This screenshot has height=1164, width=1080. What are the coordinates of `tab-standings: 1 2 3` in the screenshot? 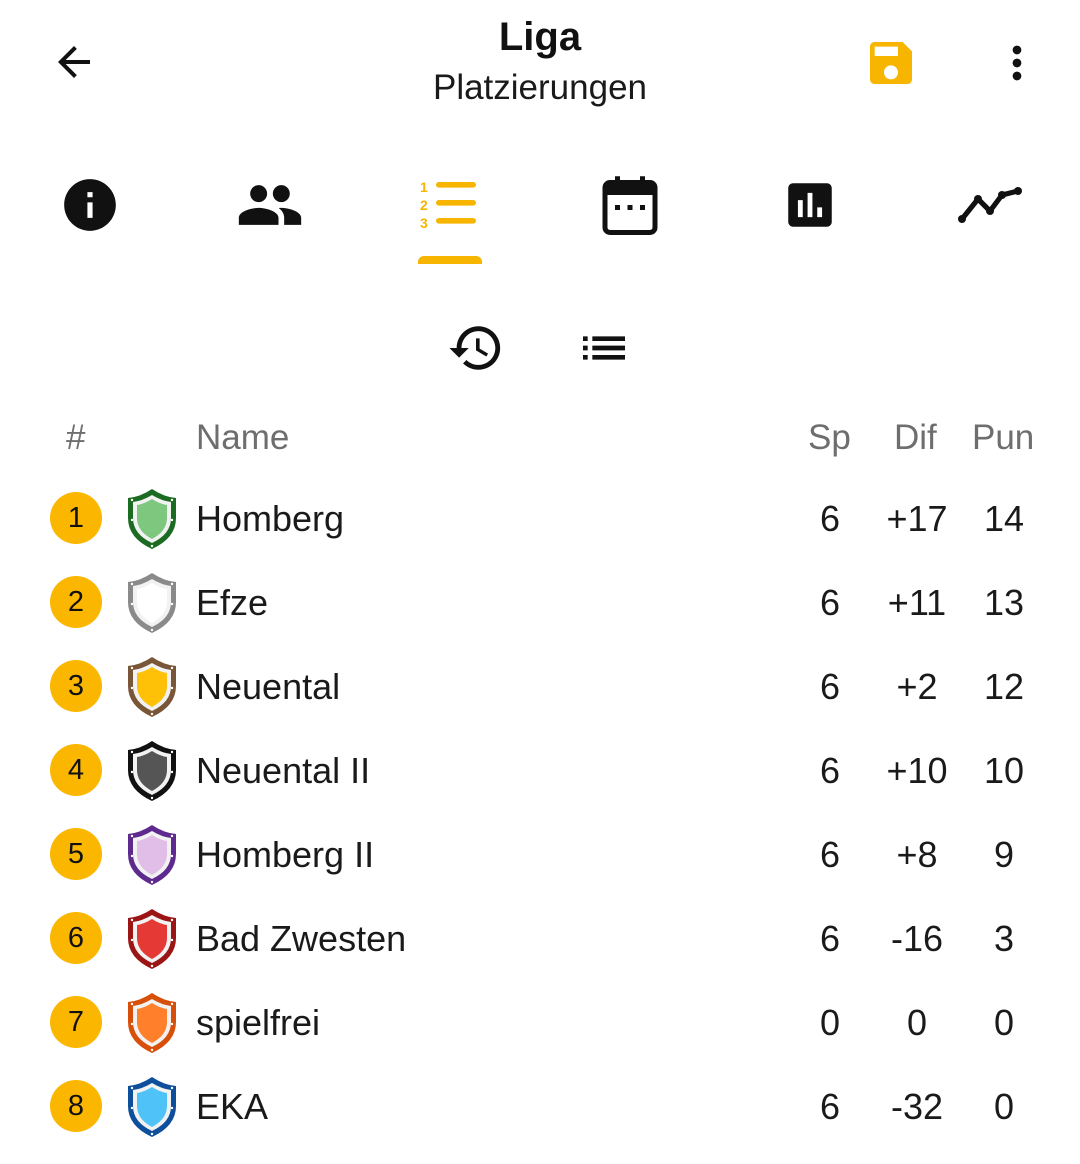 It's located at (450, 205).